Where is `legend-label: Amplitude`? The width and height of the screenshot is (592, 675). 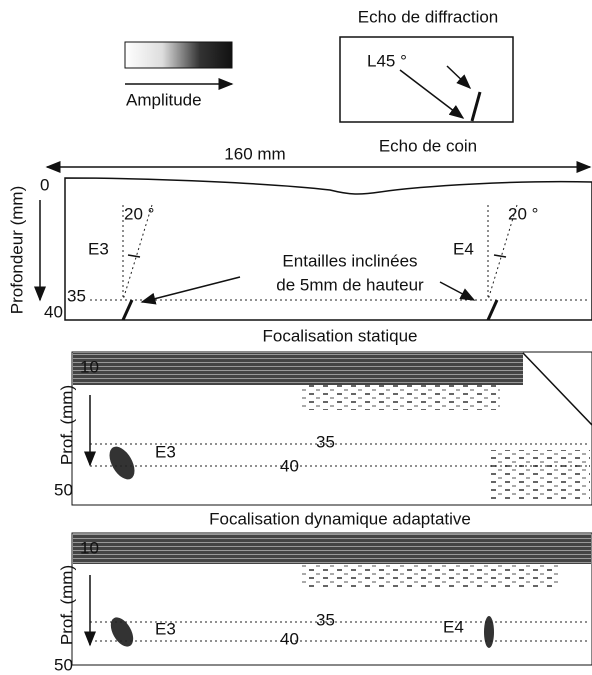 legend-label: Amplitude is located at coordinates (164, 99).